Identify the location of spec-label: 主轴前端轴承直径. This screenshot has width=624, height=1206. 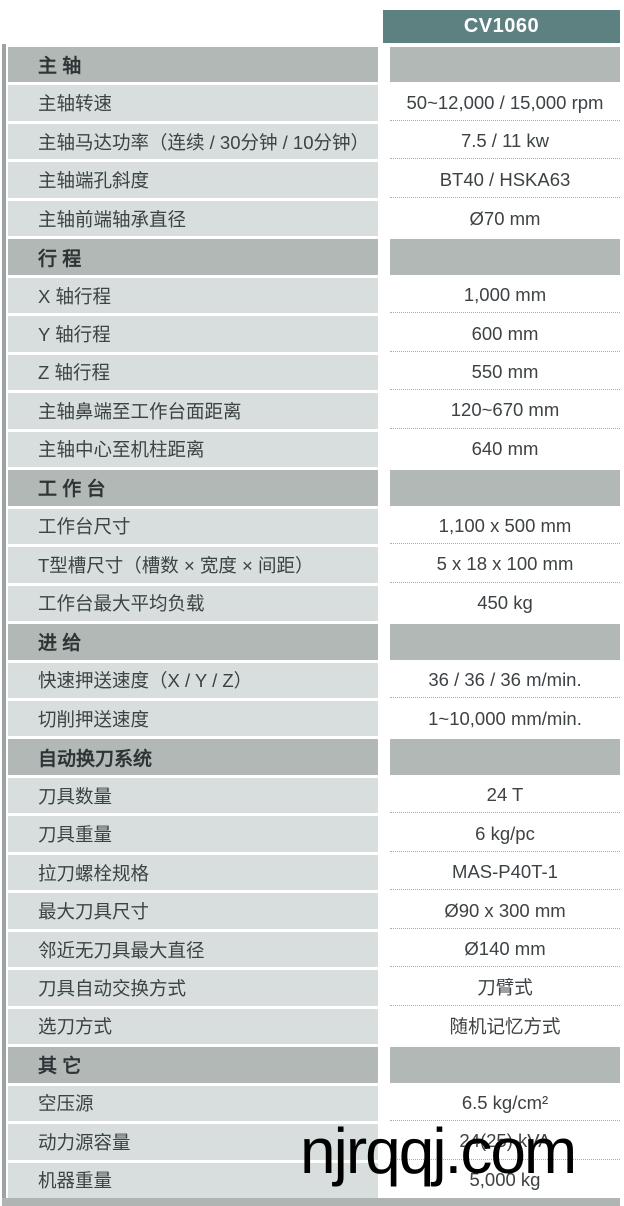
(193, 218).